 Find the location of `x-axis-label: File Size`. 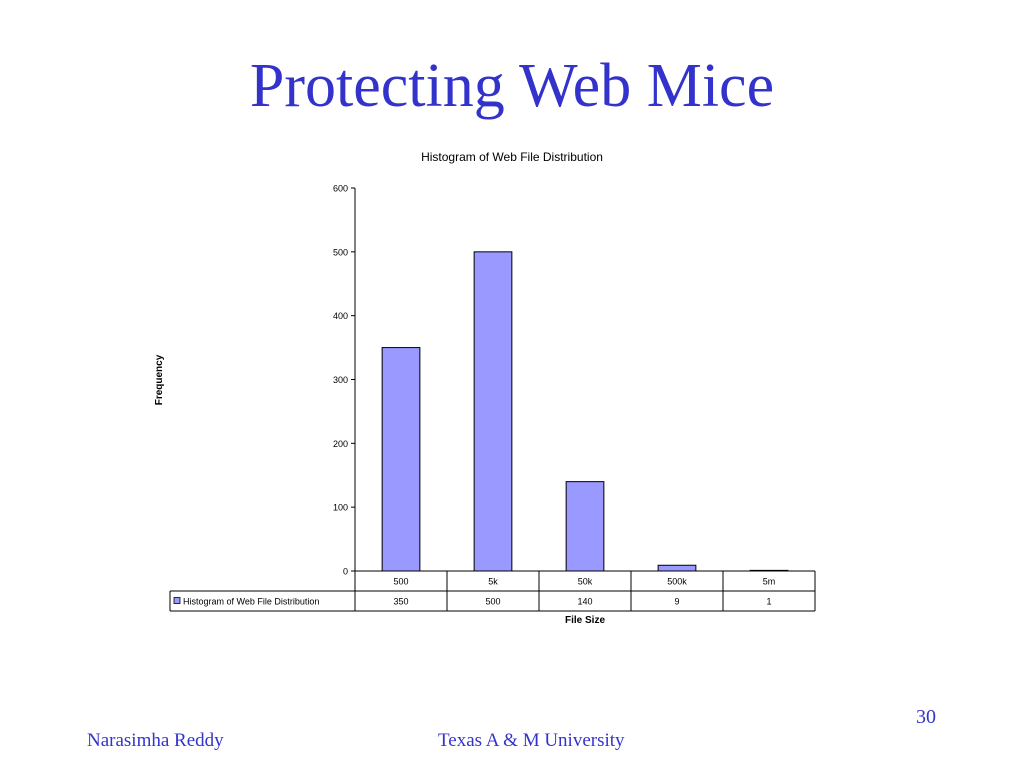

x-axis-label: File Size is located at coordinates (585, 620).